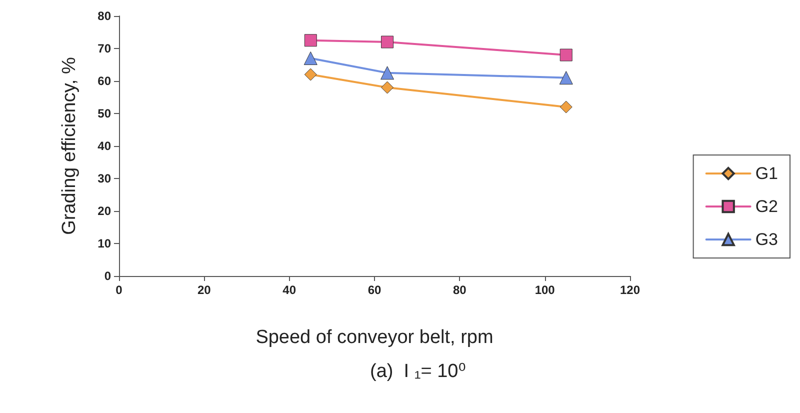 This screenshot has width=800, height=413. What do you see at coordinates (418, 371) in the screenshot?
I see `text: (a) I ₁= 10⁰` at bounding box center [418, 371].